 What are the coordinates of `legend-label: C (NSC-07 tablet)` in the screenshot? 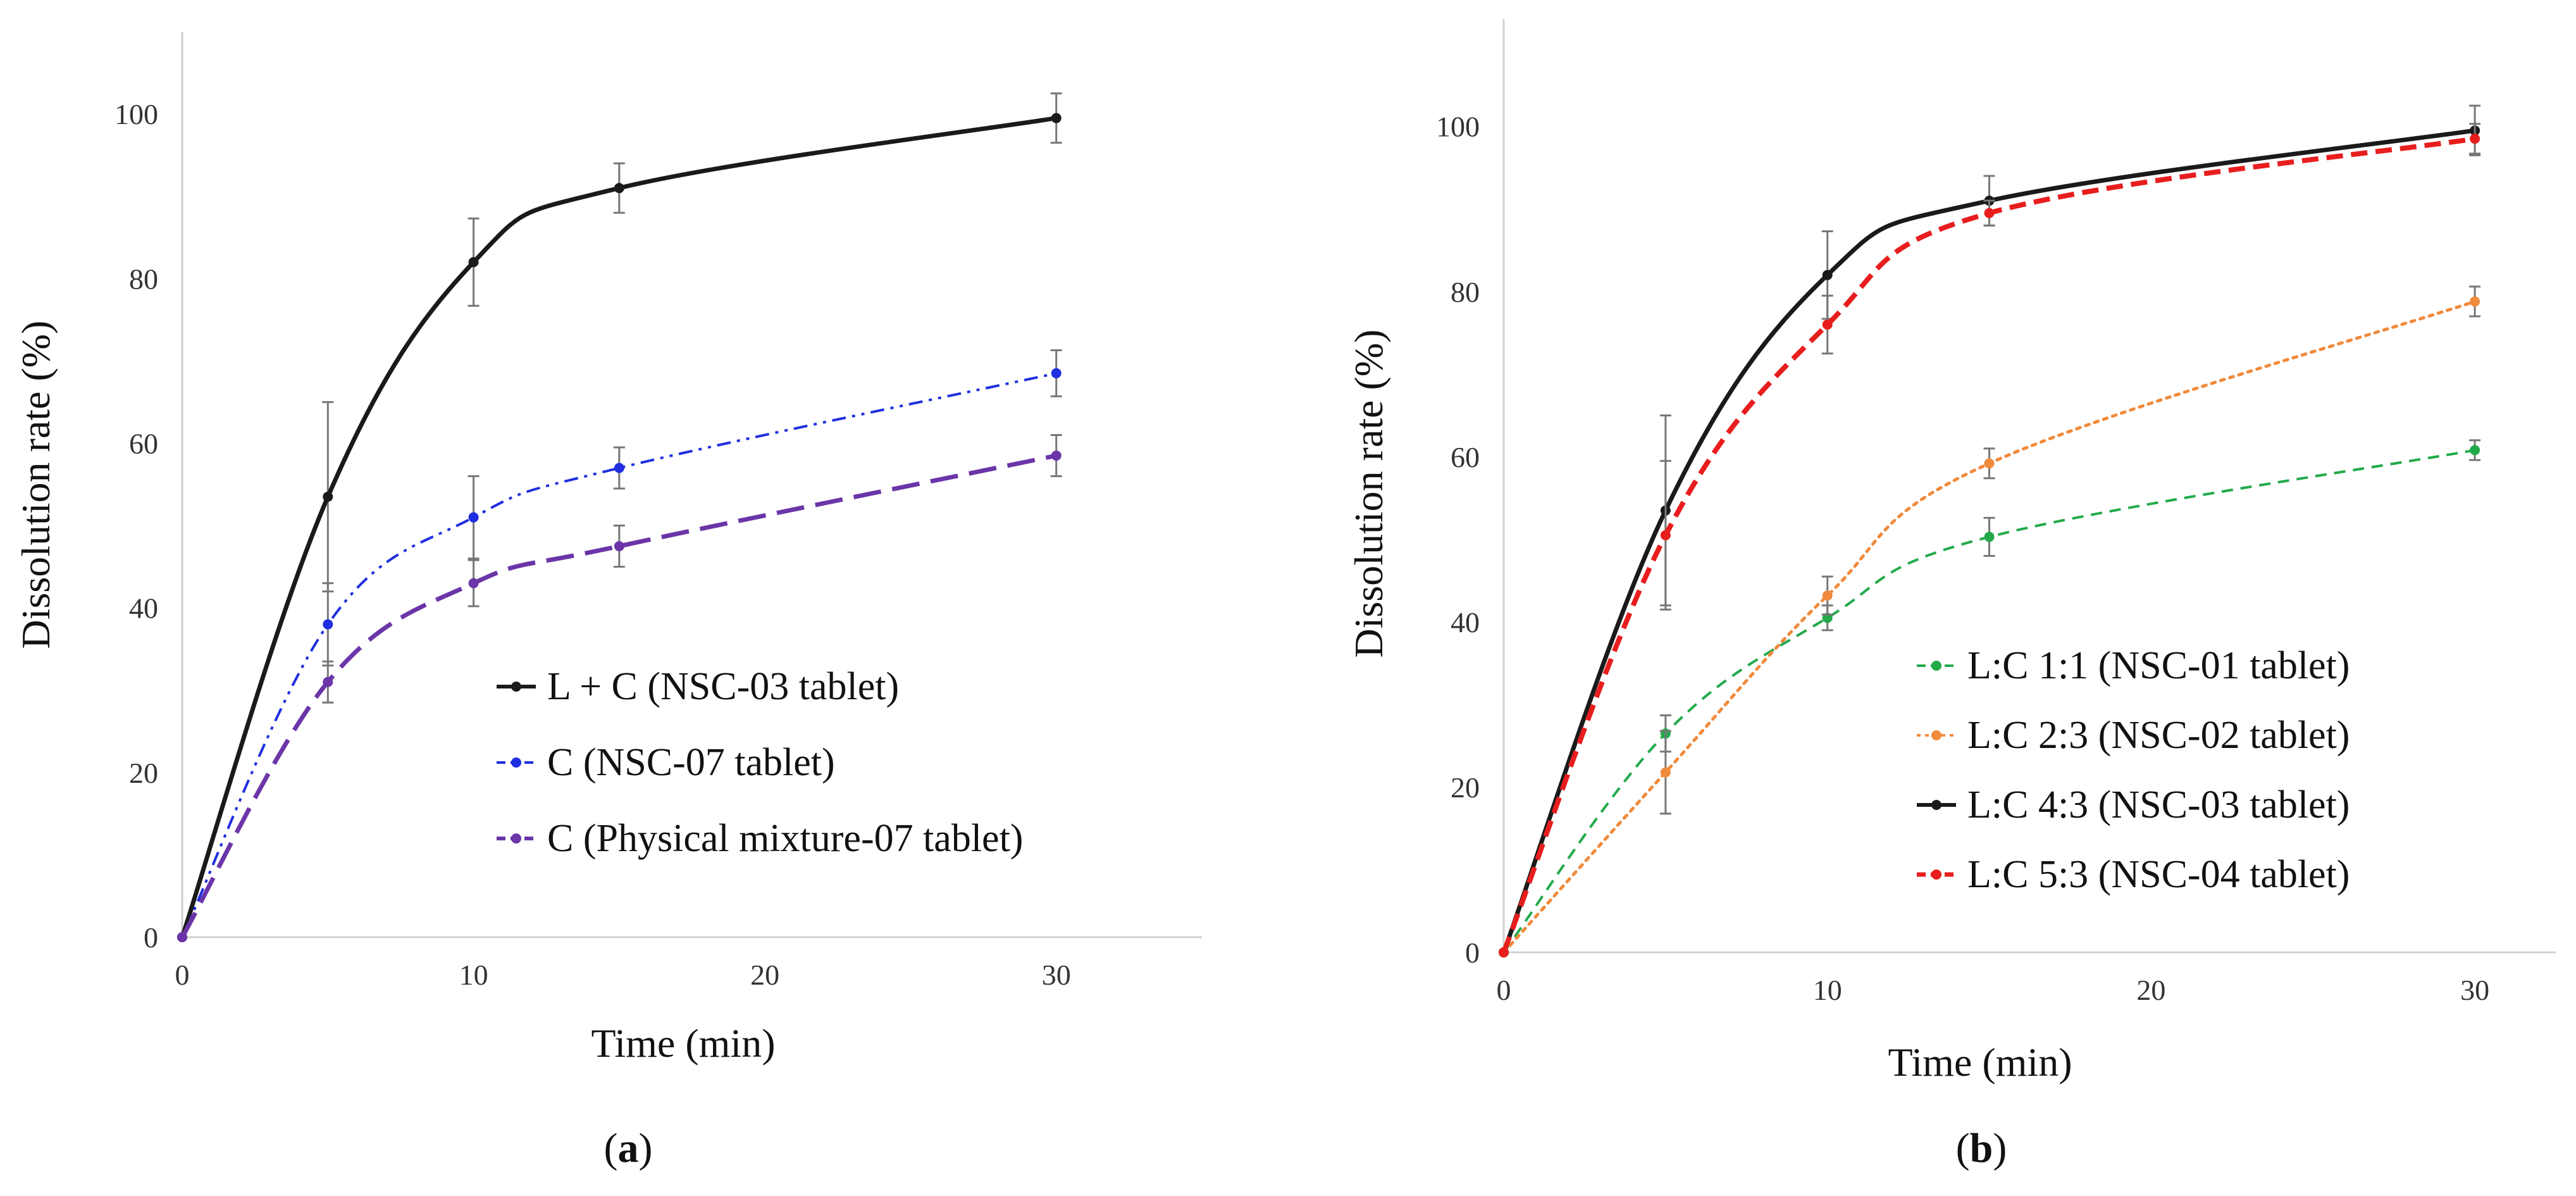 It's located at (691, 762).